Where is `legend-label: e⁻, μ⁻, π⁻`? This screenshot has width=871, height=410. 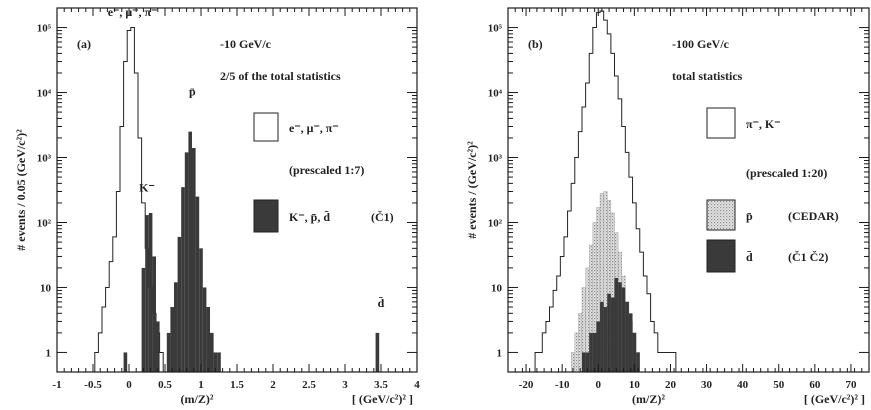 legend-label: e⁻, μ⁻, π⁻ is located at coordinates (314, 128).